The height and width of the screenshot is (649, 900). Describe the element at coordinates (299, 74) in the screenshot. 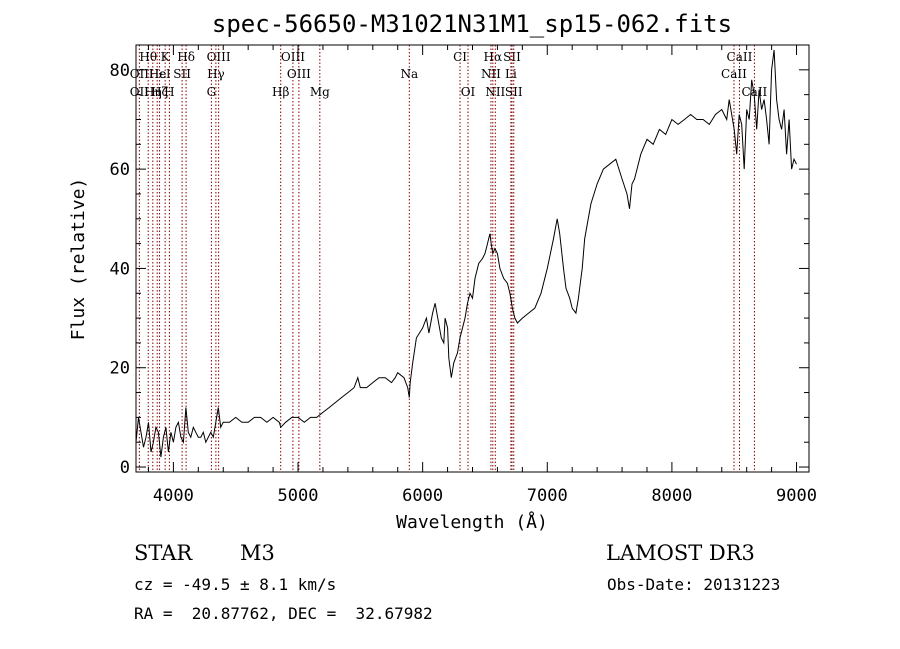

I see `line-label-mid-5: OIII` at that location.